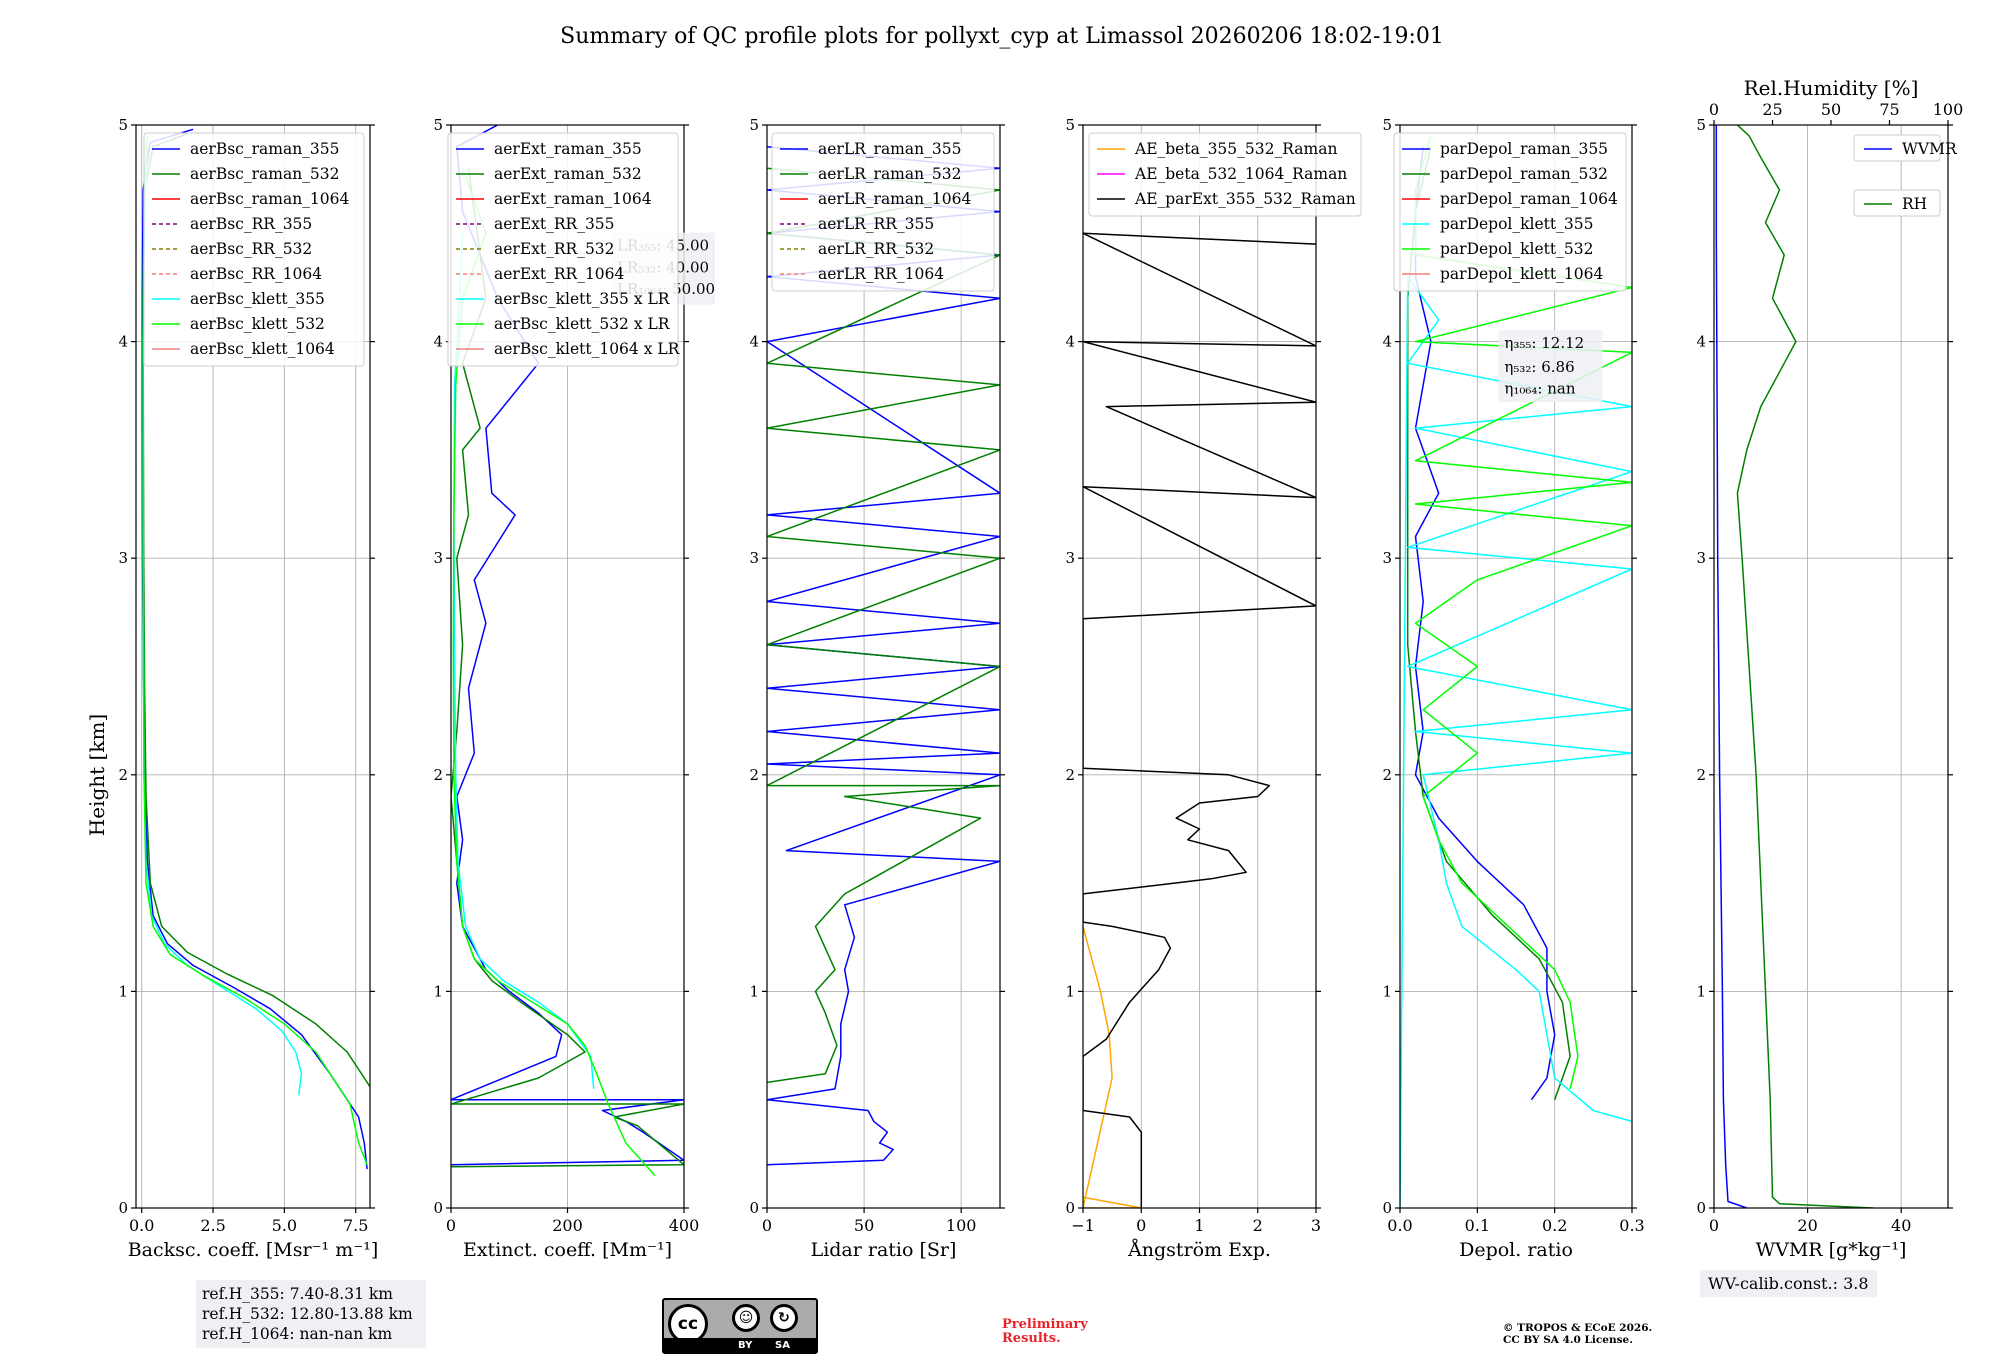  What do you see at coordinates (864, 1225) in the screenshot?
I see `x-tick-label: 50` at bounding box center [864, 1225].